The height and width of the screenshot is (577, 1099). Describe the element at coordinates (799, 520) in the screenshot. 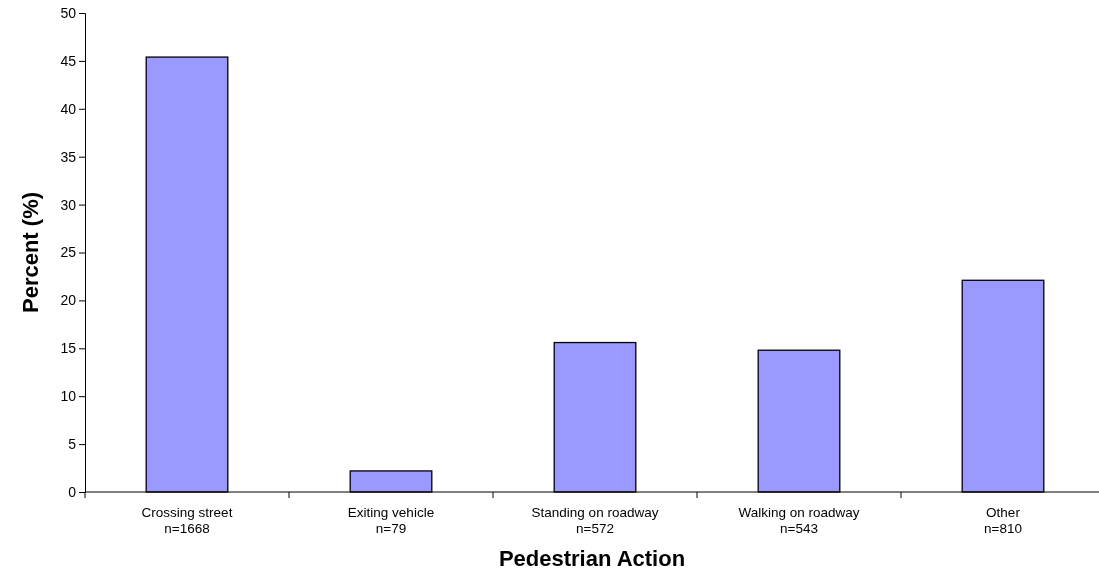

I see `x-tick-label: Walking on roadway n=543` at that location.